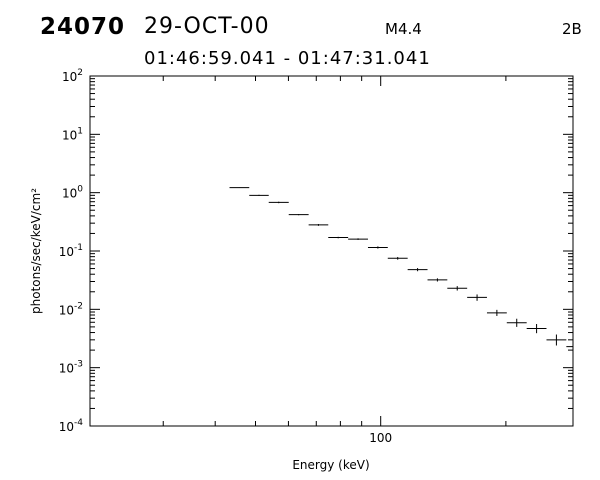  Describe the element at coordinates (72, 134) in the screenshot. I see `y-tick-label: 10¹` at that location.